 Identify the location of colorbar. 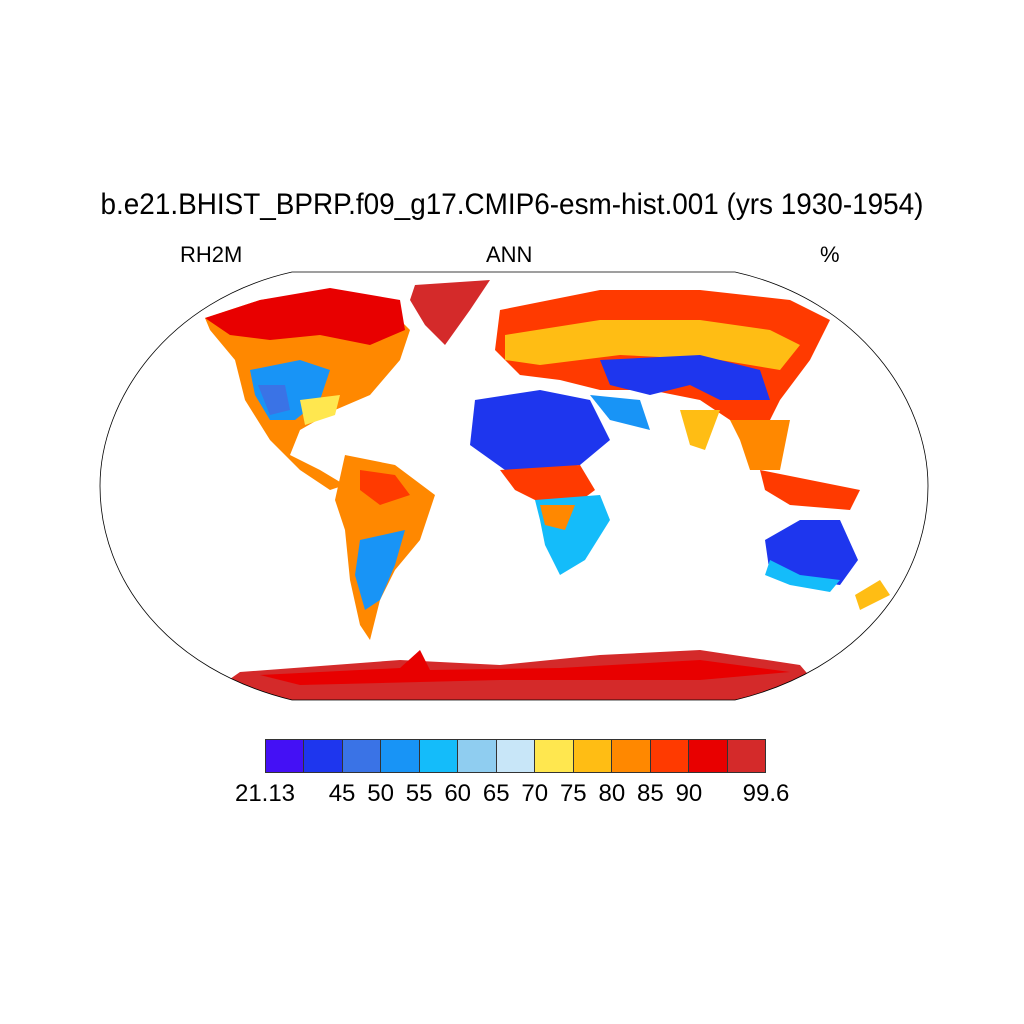
(515, 756).